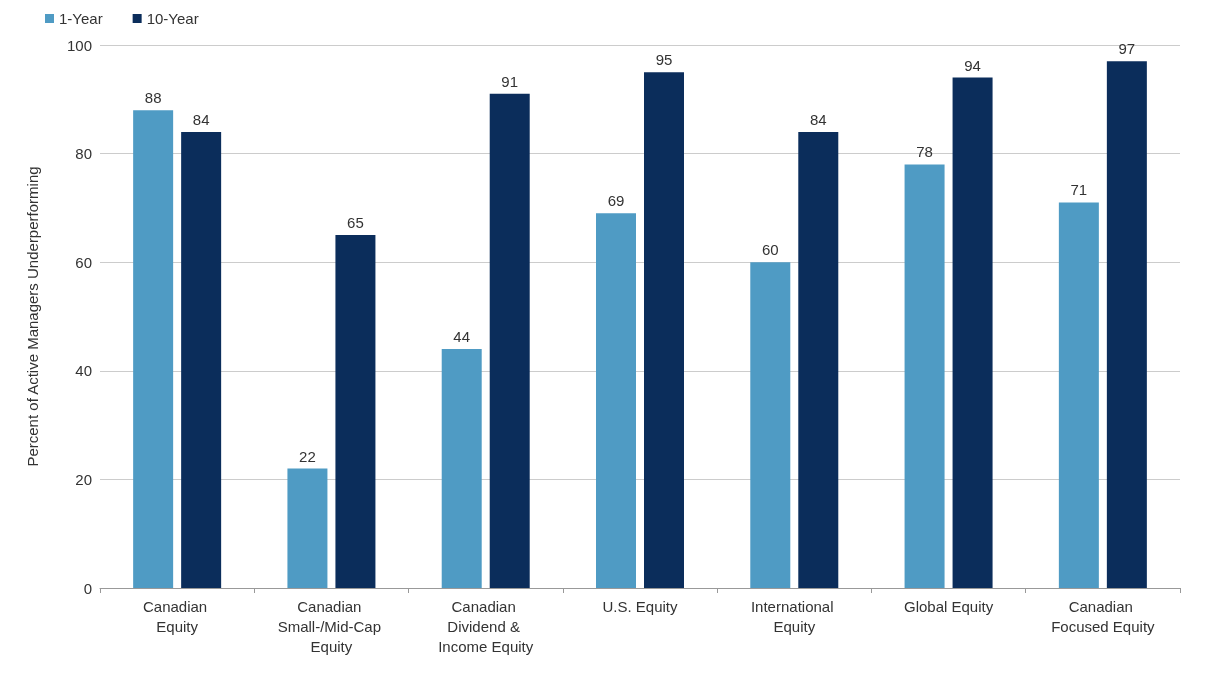 This screenshot has height=692, width=1205. What do you see at coordinates (87, 588) in the screenshot?
I see `y-tick-label: 0` at bounding box center [87, 588].